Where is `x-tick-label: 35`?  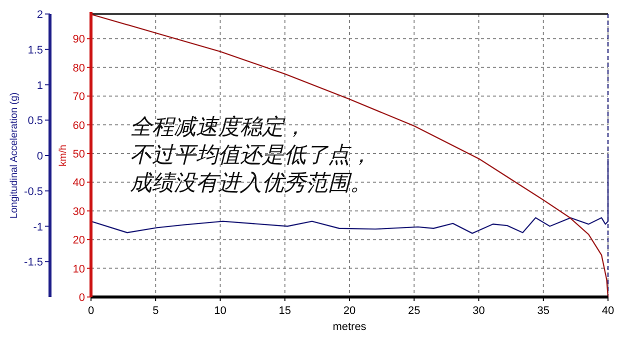 x-tick-label: 35 is located at coordinates (543, 311).